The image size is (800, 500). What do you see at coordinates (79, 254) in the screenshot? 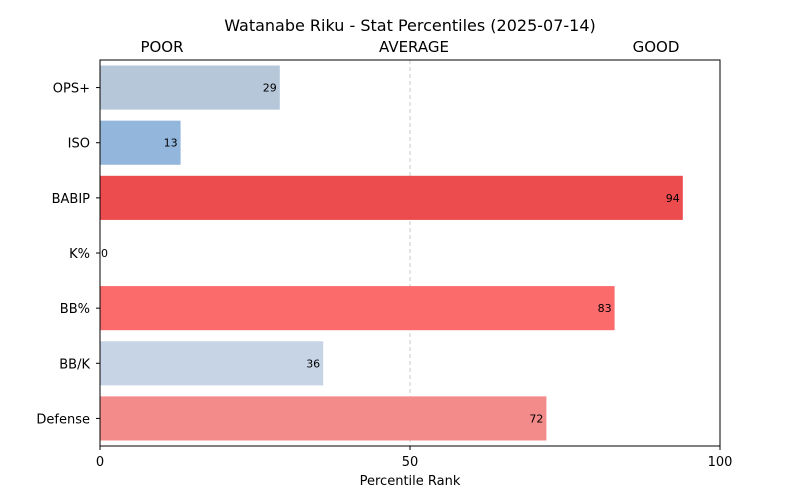
I see `y-tick-label-k: K%` at bounding box center [79, 254].